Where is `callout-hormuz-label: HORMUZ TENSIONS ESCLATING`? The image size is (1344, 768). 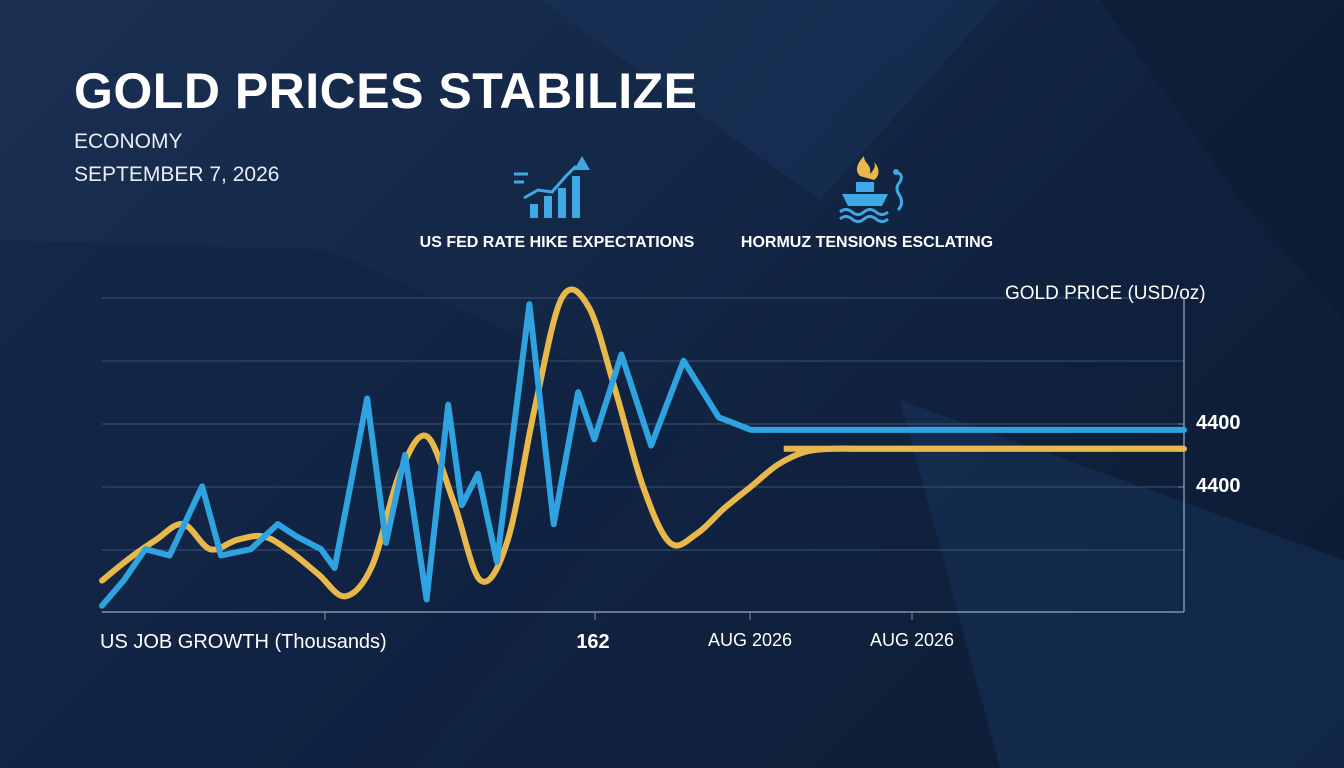 callout-hormuz-label: HORMUZ TENSIONS ESCLATING is located at coordinates (867, 242).